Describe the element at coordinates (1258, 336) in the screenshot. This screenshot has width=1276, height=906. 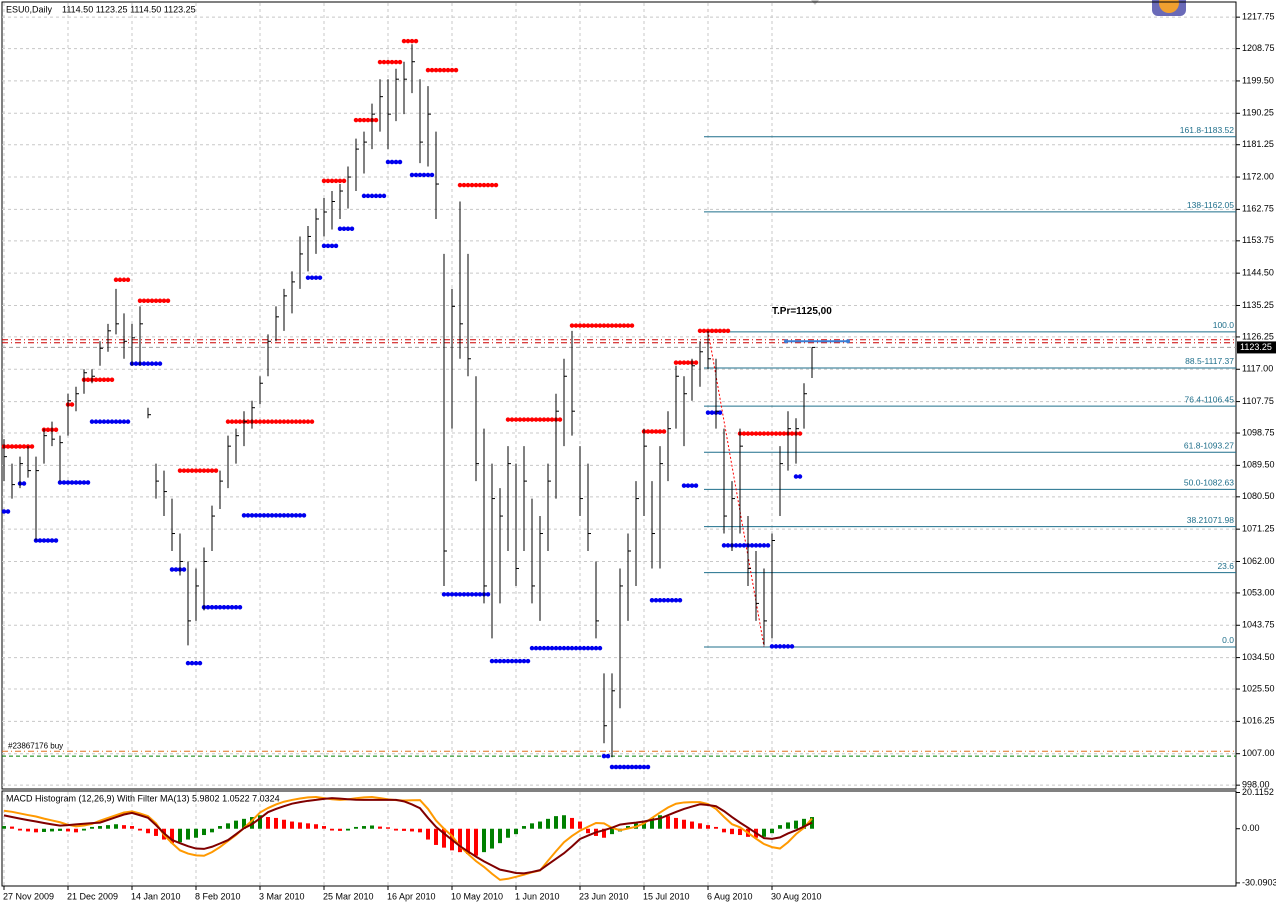
I see `y-tick-label: 1126.25` at that location.